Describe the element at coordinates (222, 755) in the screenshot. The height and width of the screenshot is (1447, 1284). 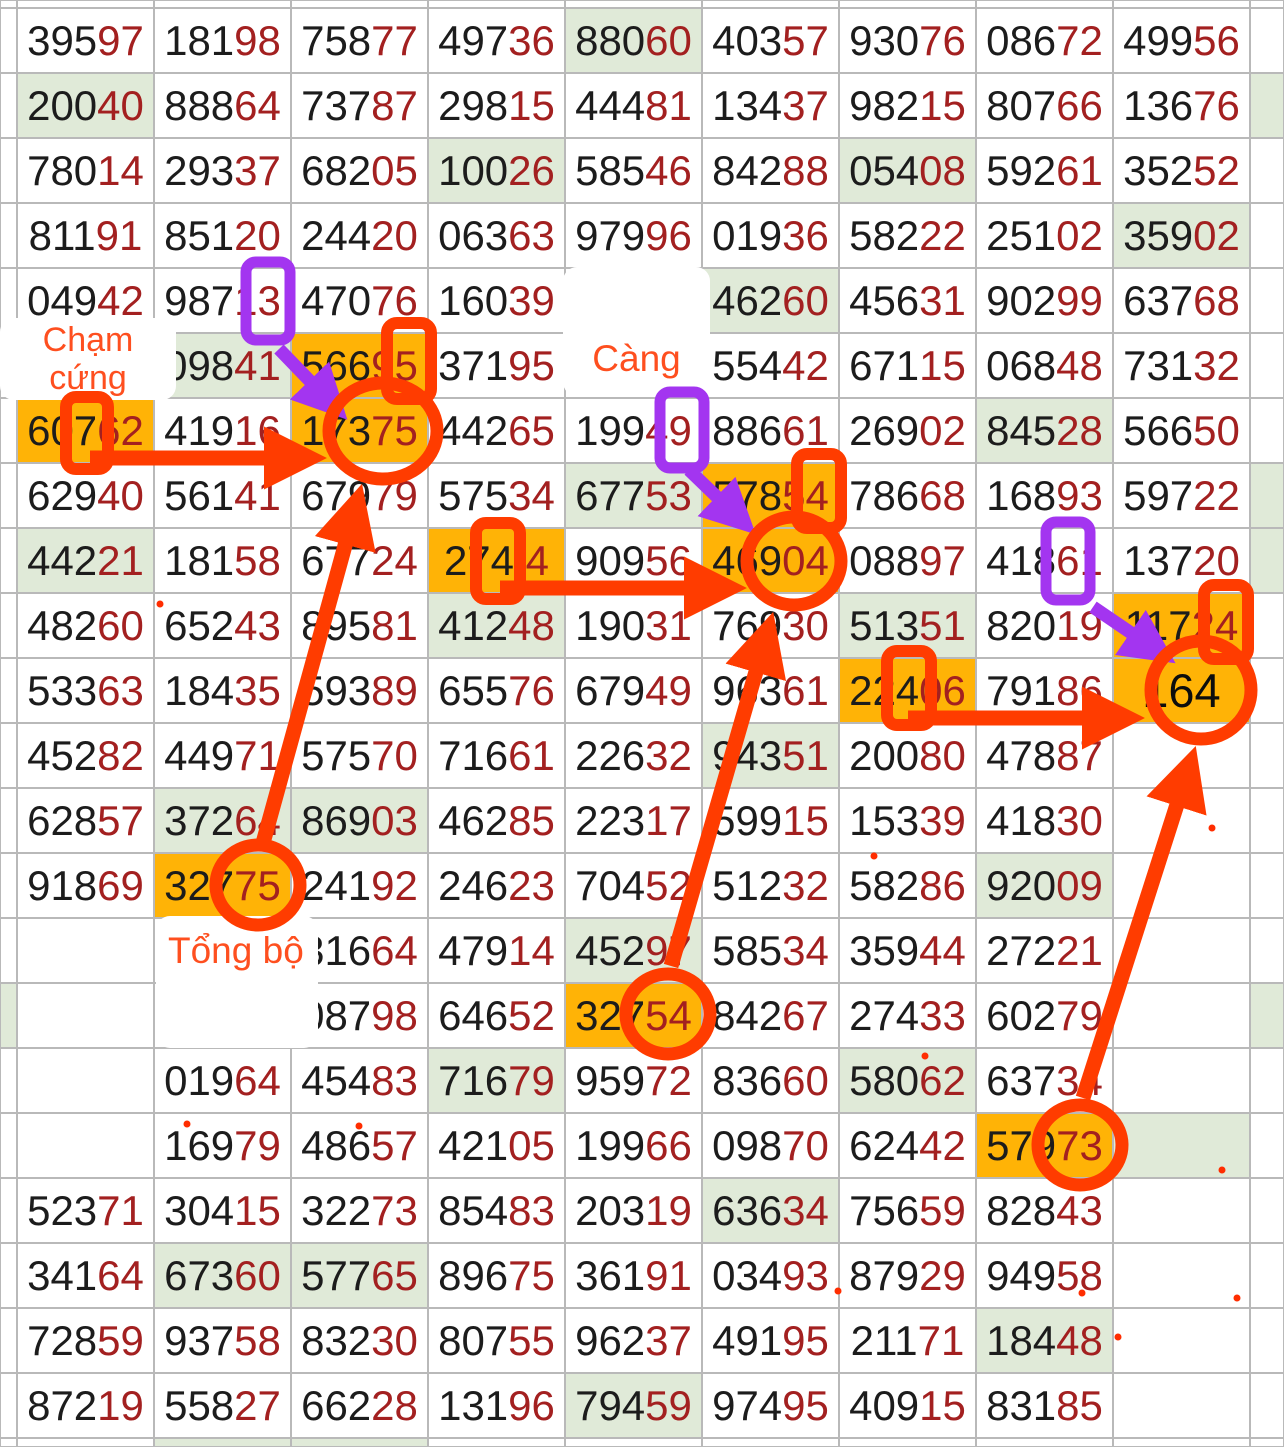
I see `grid-cell: 449 71` at that location.